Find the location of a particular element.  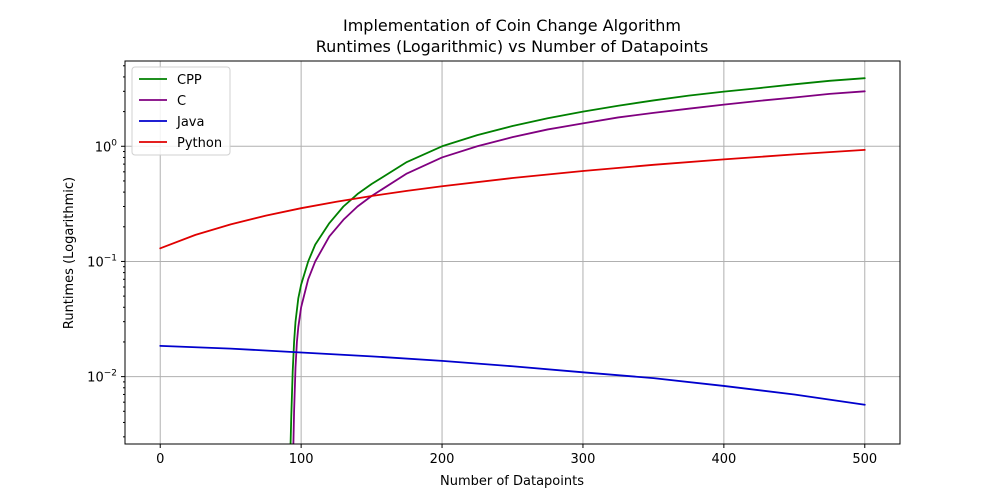

x-axis-label: Number of Datapoints is located at coordinates (512, 481).